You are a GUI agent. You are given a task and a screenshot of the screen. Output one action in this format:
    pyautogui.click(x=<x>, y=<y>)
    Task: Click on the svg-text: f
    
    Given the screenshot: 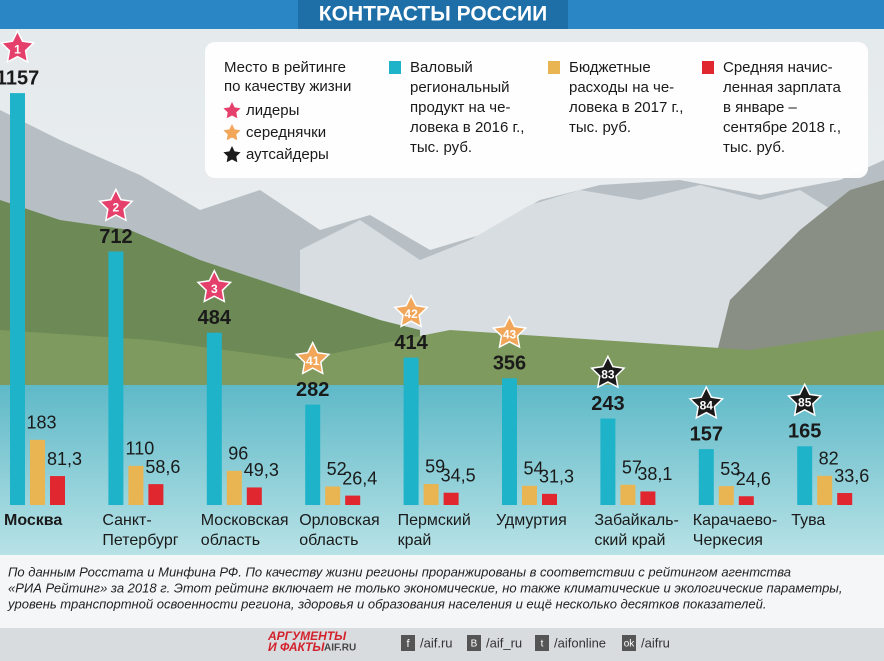 What is the action you would take?
    pyautogui.click(x=408, y=644)
    